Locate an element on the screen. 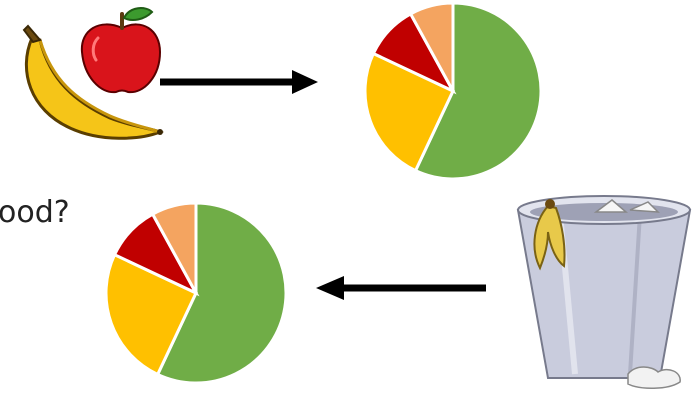 Image resolution: width=697 pixels, height=395 pixels. arrow-left-icon is located at coordinates (401, 288).